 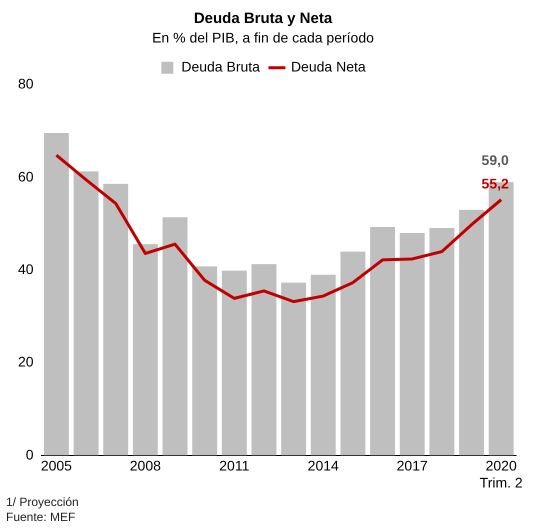 What do you see at coordinates (41, 517) in the screenshot?
I see `source-note: Fuente: MEF` at bounding box center [41, 517].